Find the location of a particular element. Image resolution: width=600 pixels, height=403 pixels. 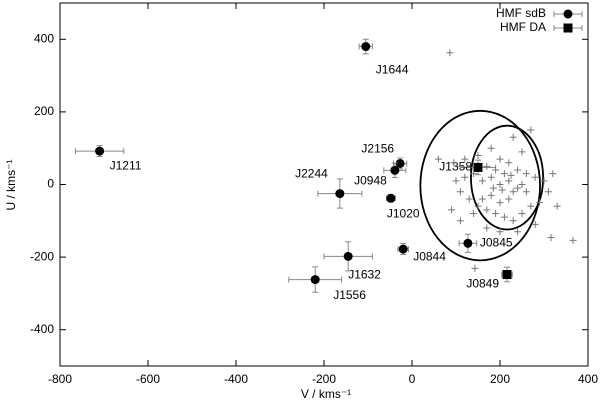

point-label: J2244 is located at coordinates (311, 174).